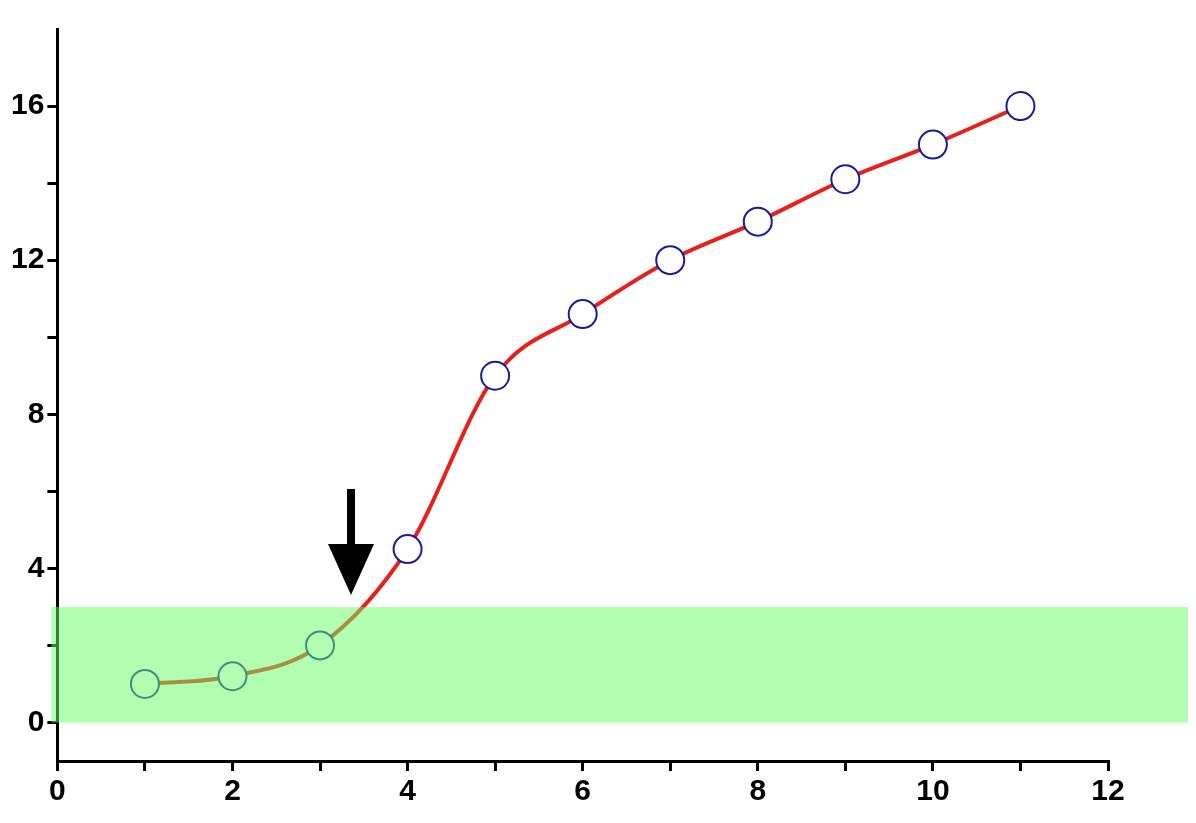  I want to click on y-tick-label: 8, so click(36, 412).